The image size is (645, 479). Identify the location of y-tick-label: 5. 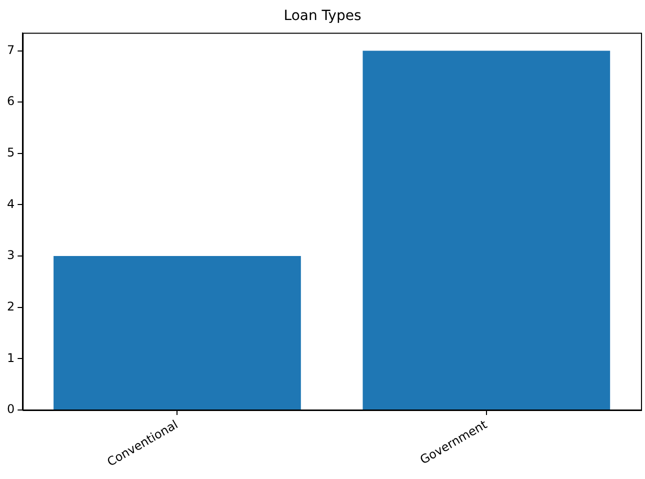
(10, 153).